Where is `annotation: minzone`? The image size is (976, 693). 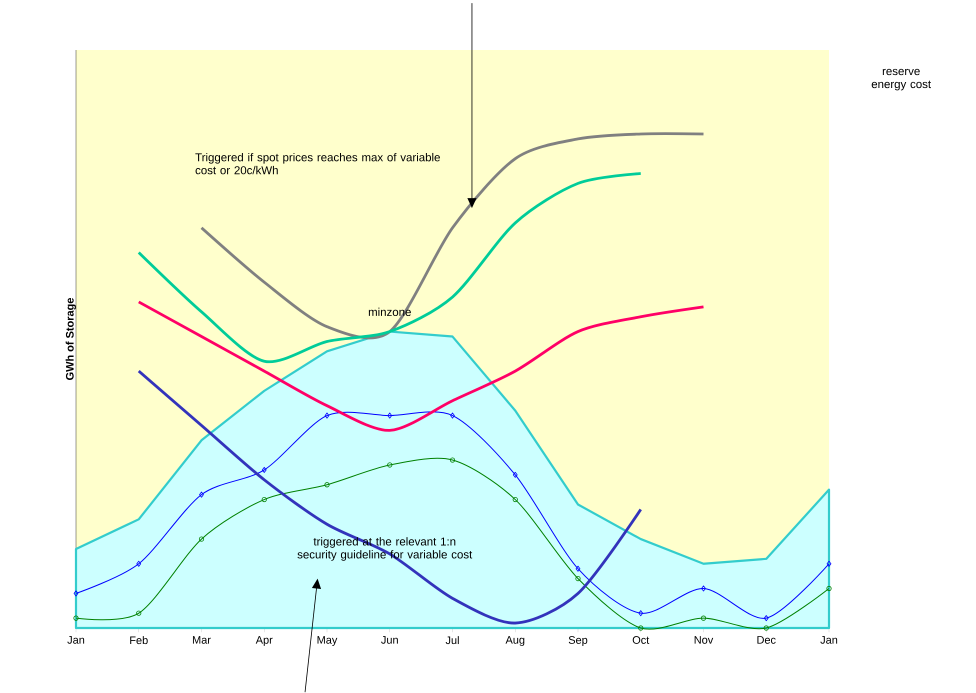 annotation: minzone is located at coordinates (389, 312).